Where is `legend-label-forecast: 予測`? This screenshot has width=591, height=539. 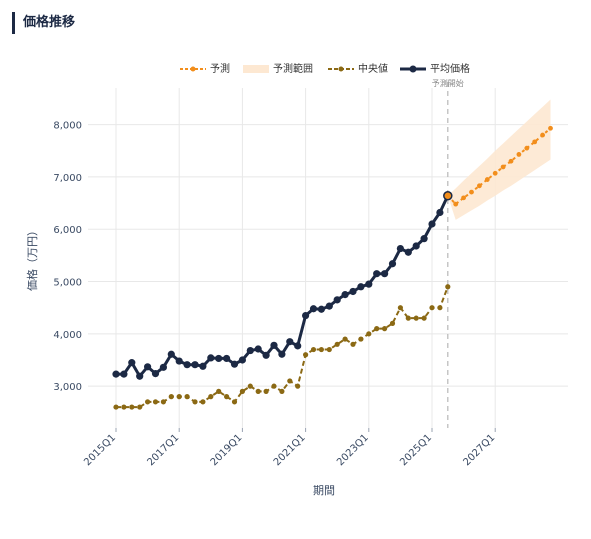
legend-label-forecast: 予測 is located at coordinates (220, 69).